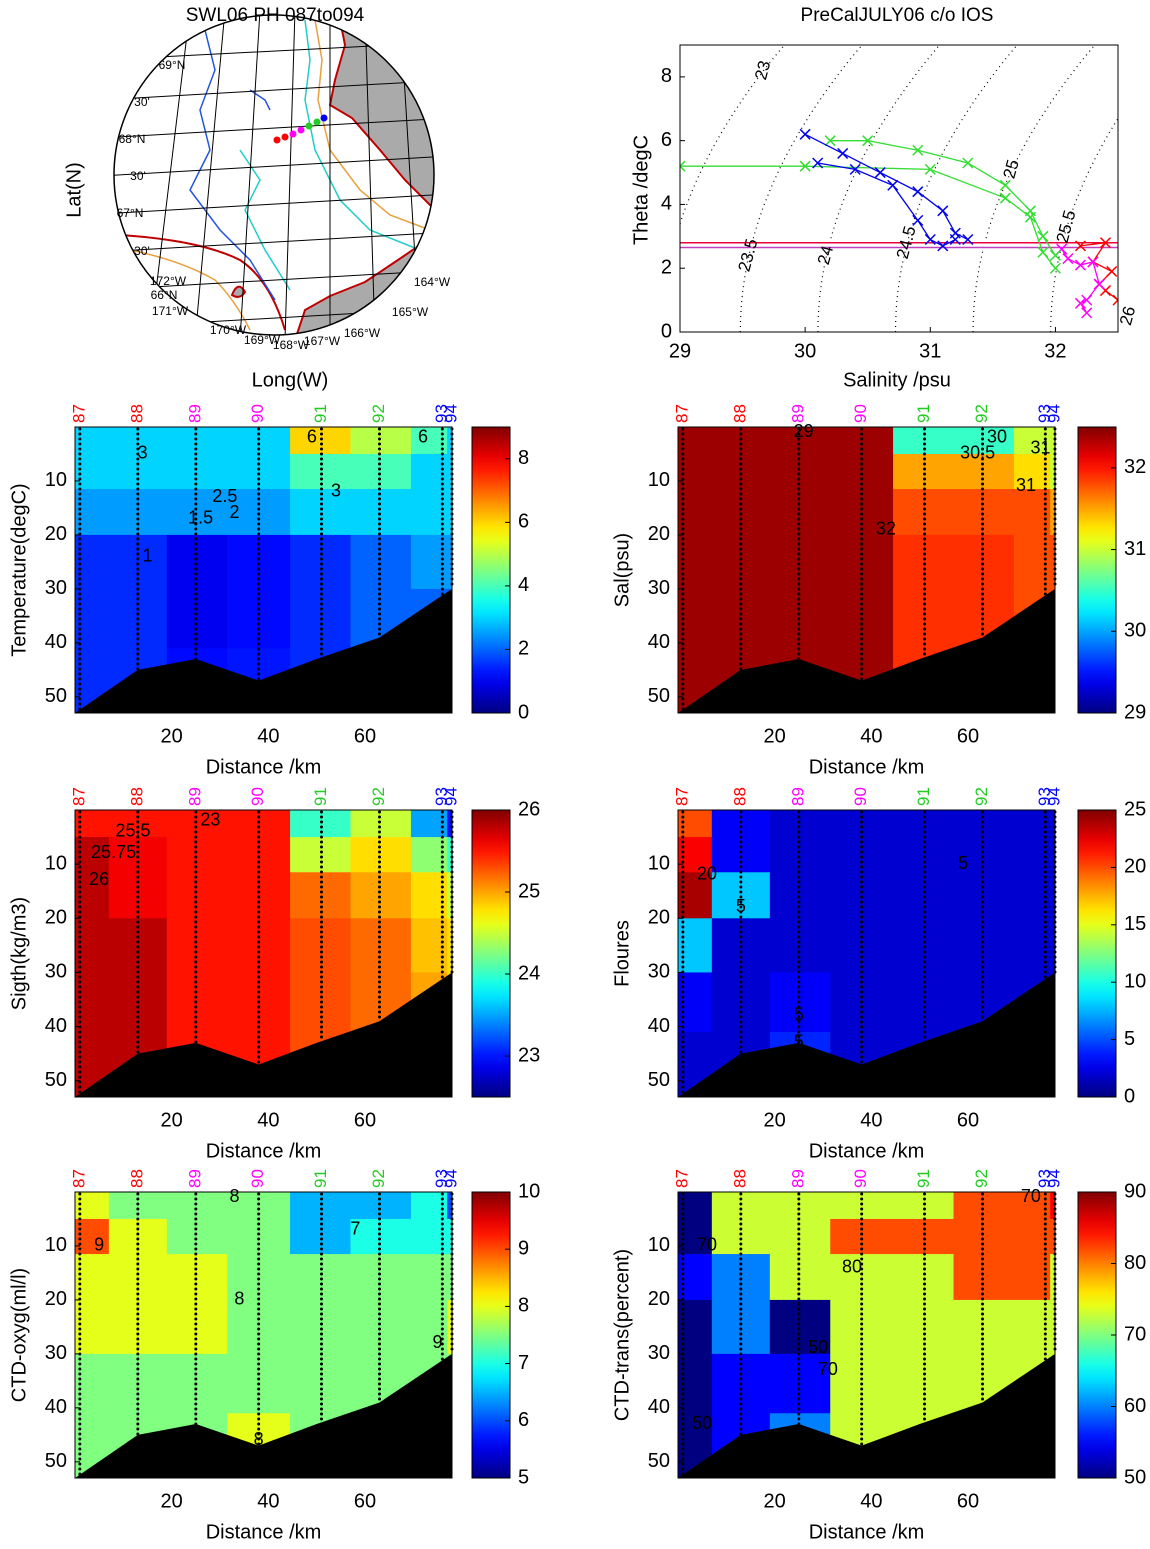 This screenshot has height=1549, width=1150. I want to click on colorbar-tick-label: 20, so click(1135, 867).